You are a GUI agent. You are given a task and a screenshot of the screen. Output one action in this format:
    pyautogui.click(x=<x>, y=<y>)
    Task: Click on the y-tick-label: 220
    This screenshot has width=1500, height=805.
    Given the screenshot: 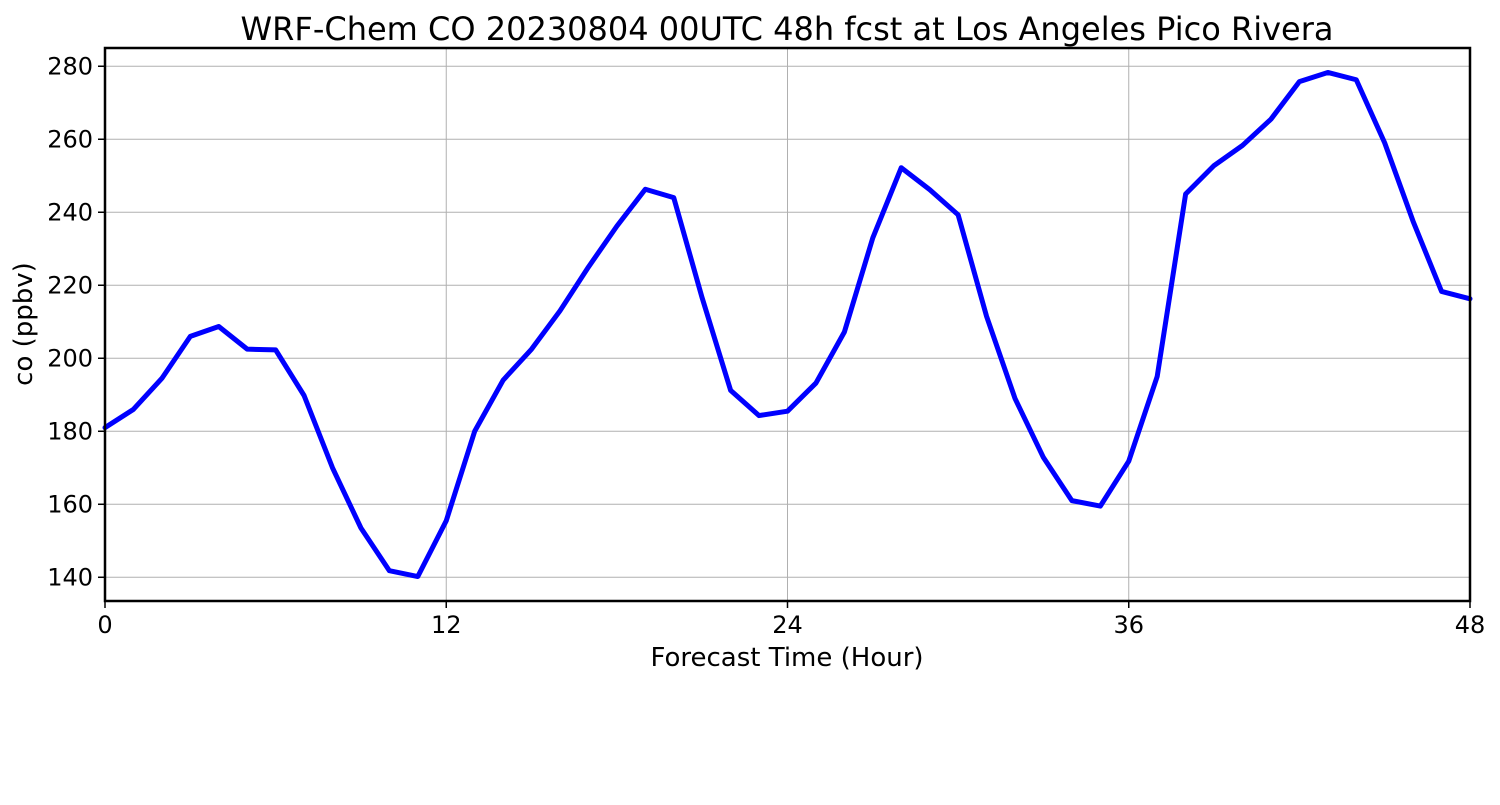 What is the action you would take?
    pyautogui.click(x=70, y=285)
    